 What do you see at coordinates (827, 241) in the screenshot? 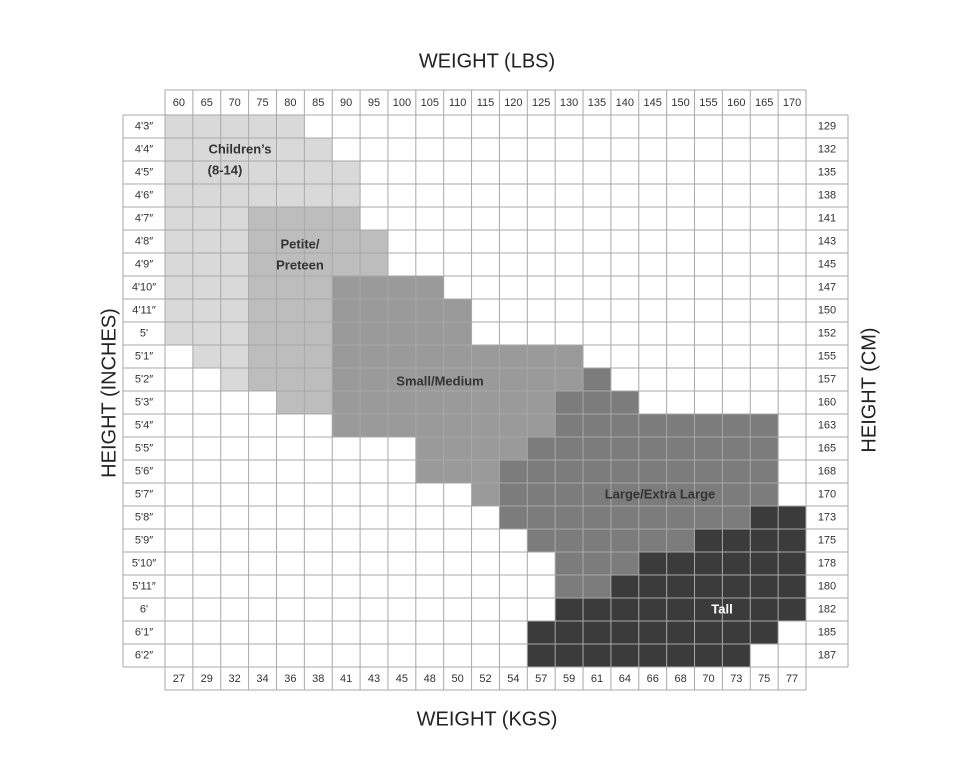
I see `cm-label: 143` at bounding box center [827, 241].